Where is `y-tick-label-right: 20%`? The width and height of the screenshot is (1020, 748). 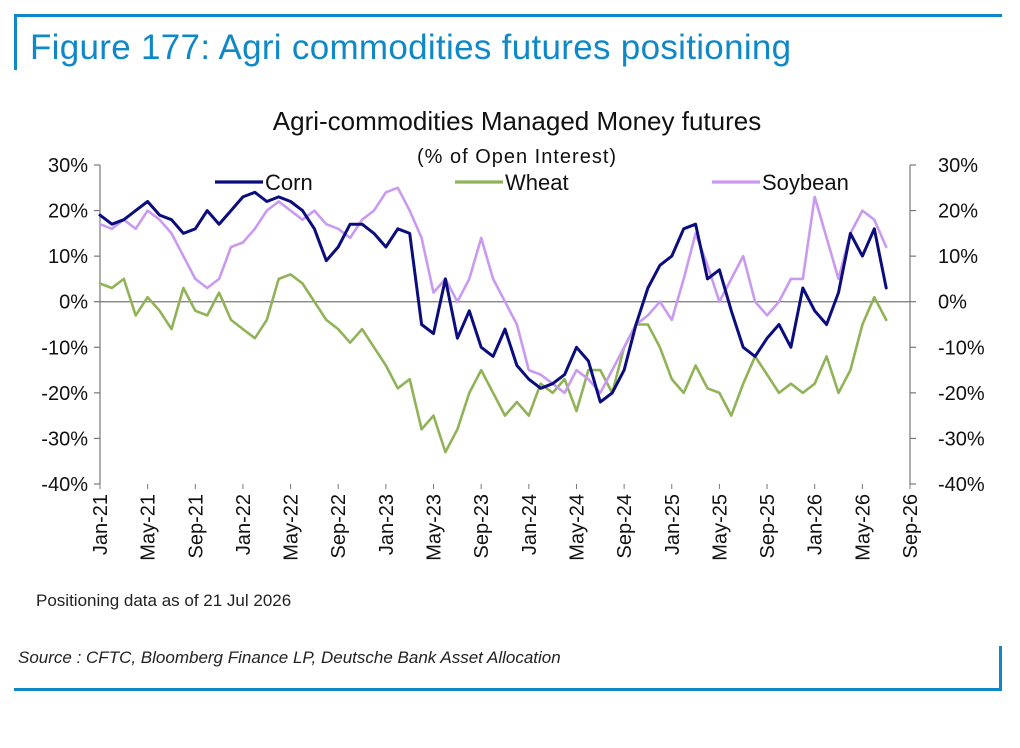
y-tick-label-right: 20% is located at coordinates (958, 212).